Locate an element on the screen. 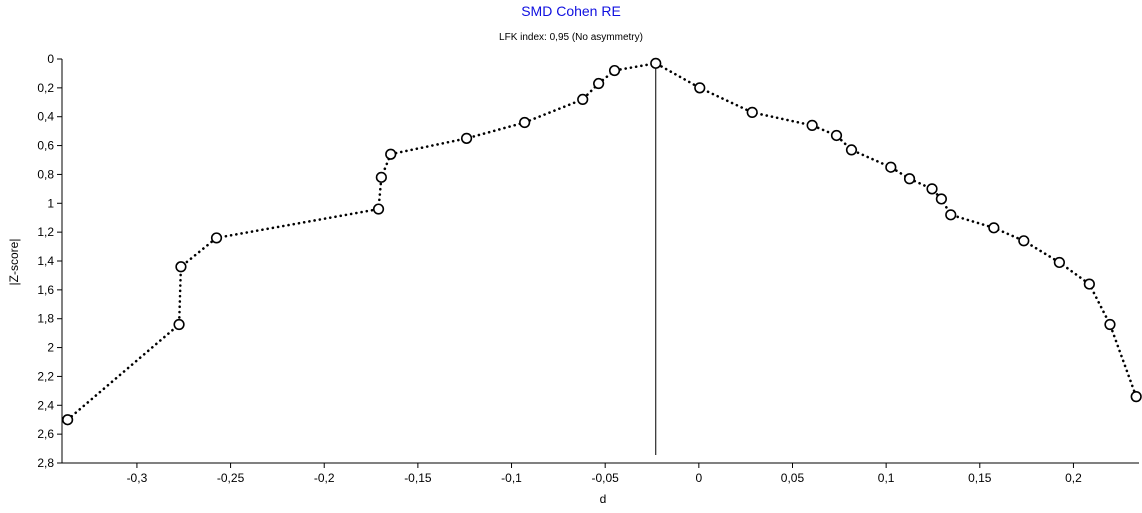  y-tick-label: 2,8 is located at coordinates (45, 463).